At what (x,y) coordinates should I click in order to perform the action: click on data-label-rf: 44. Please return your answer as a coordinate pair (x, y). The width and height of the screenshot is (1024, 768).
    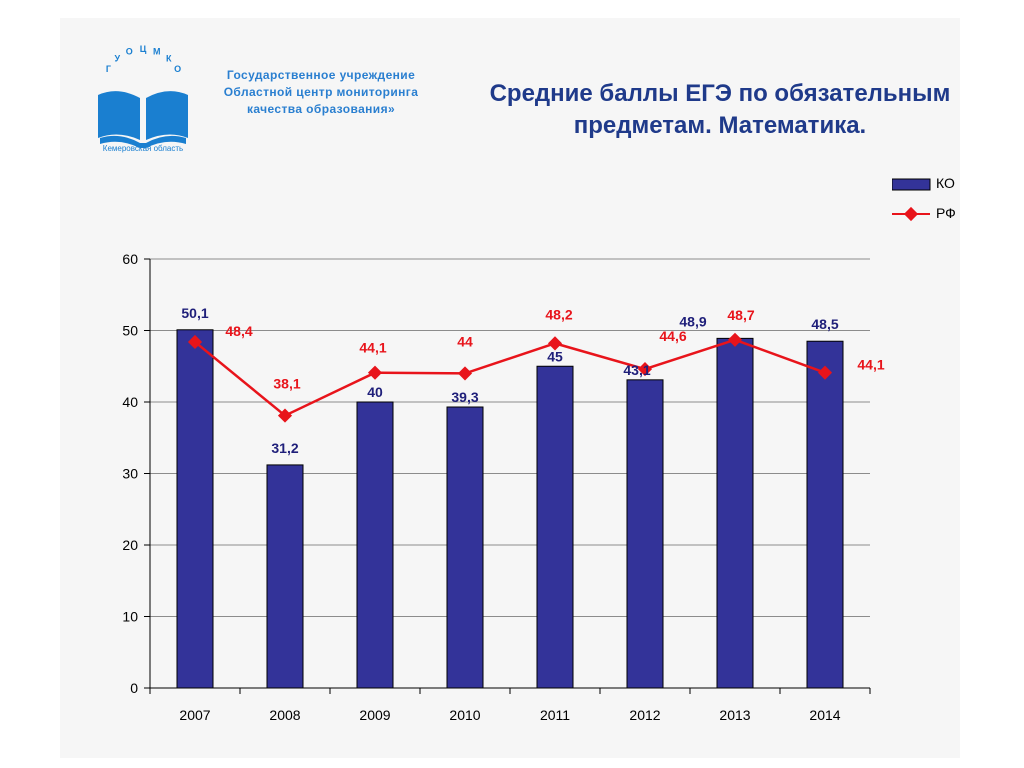
    Looking at the image, I should click on (465, 341).